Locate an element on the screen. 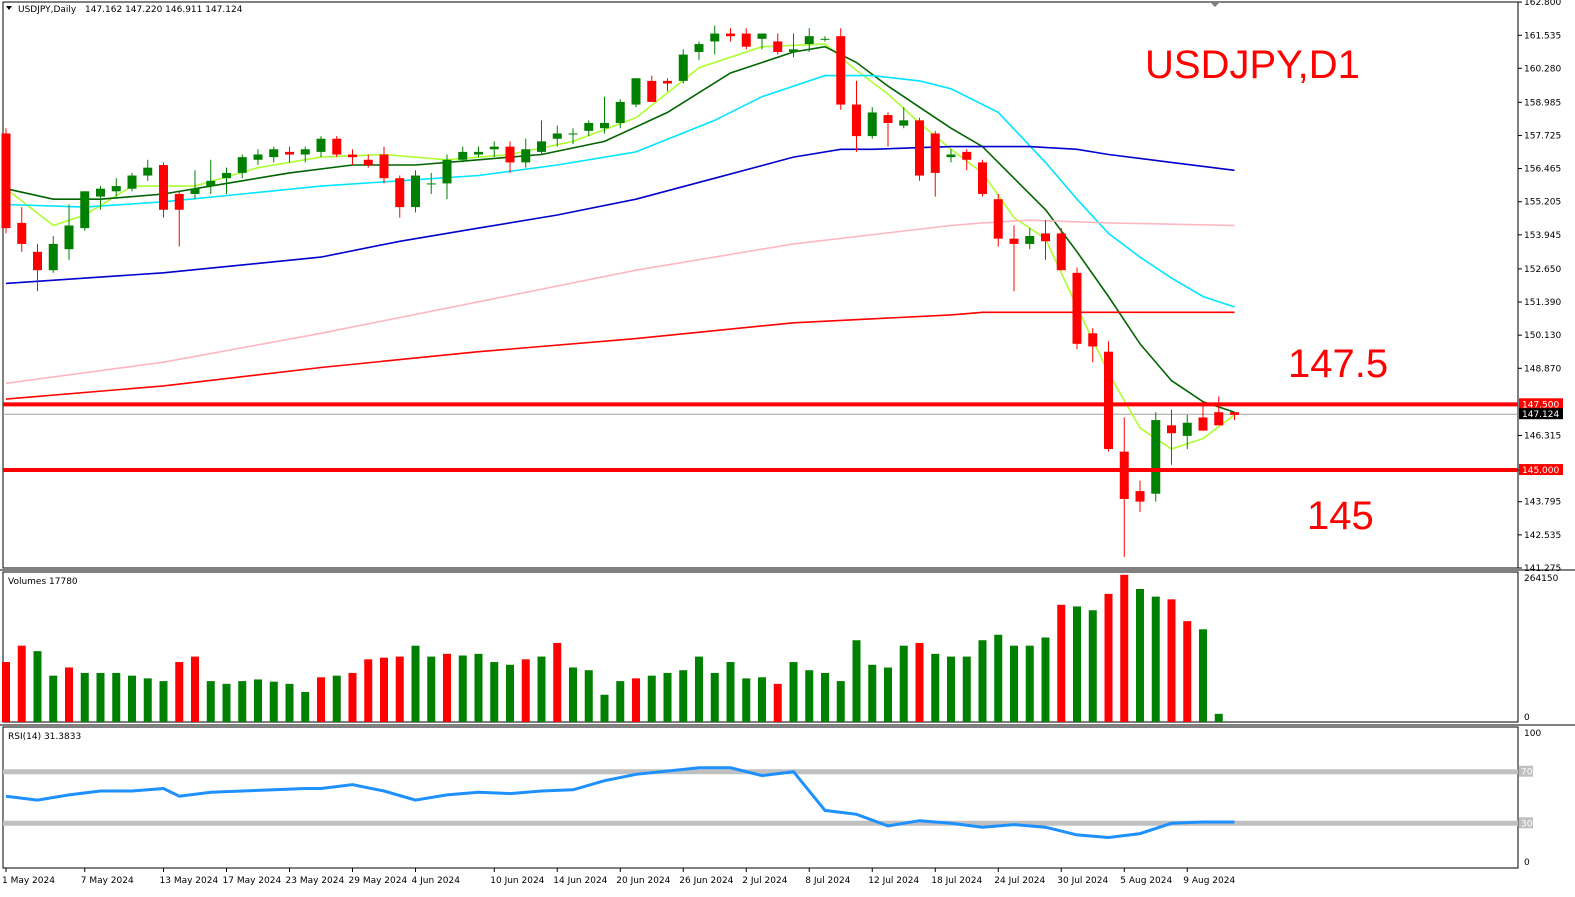 This screenshot has height=897, width=1575. moving-average-line is located at coordinates (620, 355).